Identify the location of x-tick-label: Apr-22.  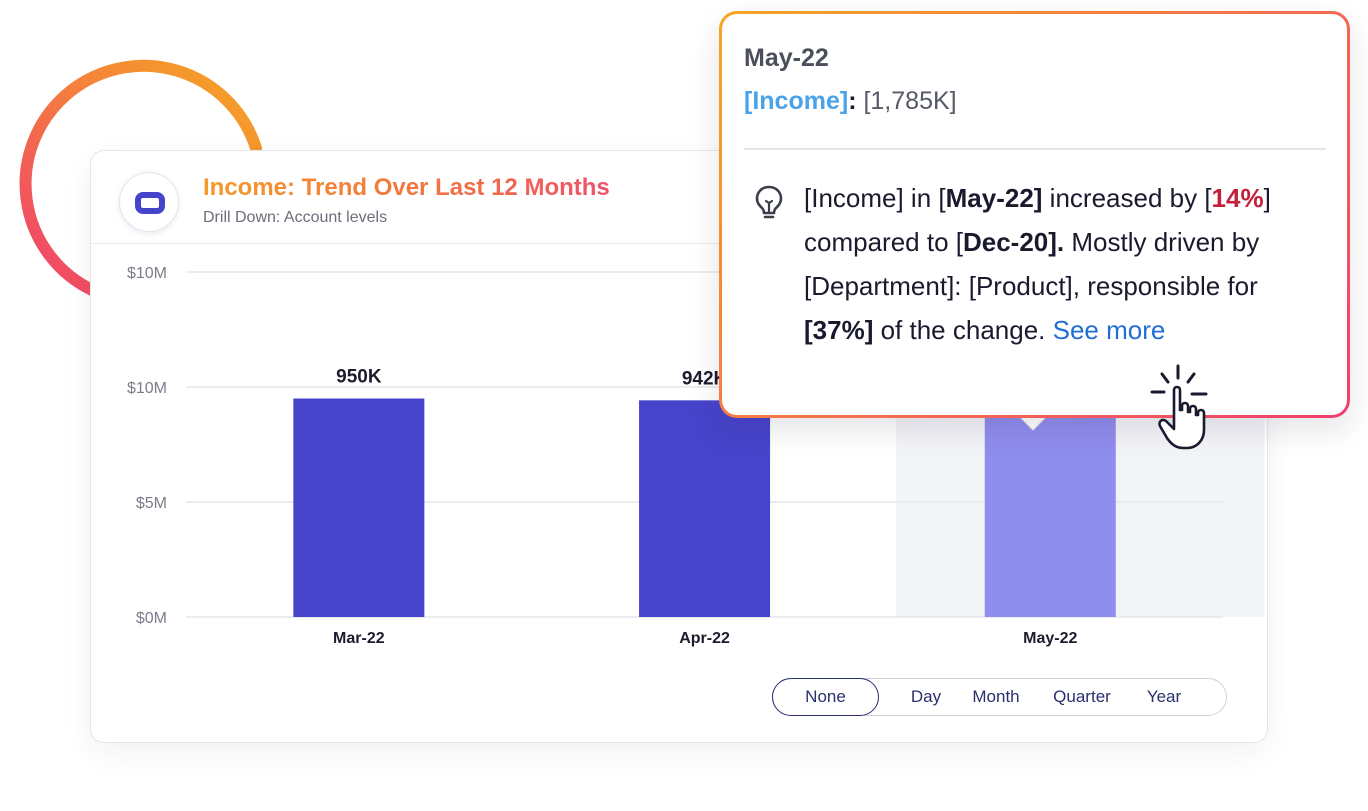
(704, 638).